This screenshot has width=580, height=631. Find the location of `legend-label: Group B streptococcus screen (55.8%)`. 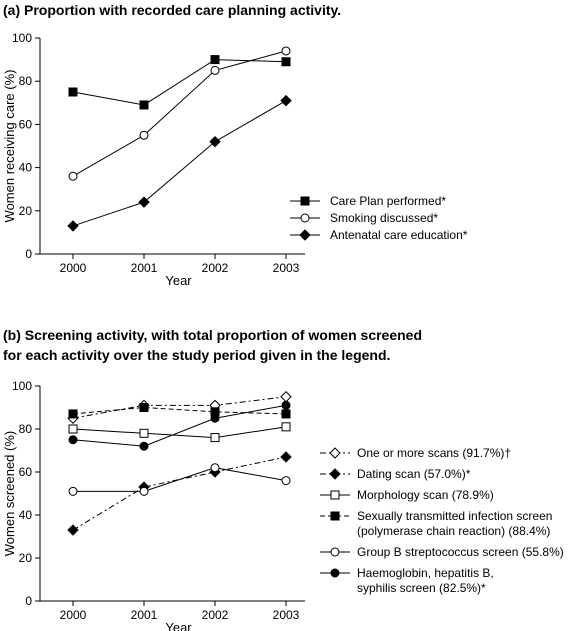

legend-label: Group B streptococcus screen (55.8%) is located at coordinates (460, 552).